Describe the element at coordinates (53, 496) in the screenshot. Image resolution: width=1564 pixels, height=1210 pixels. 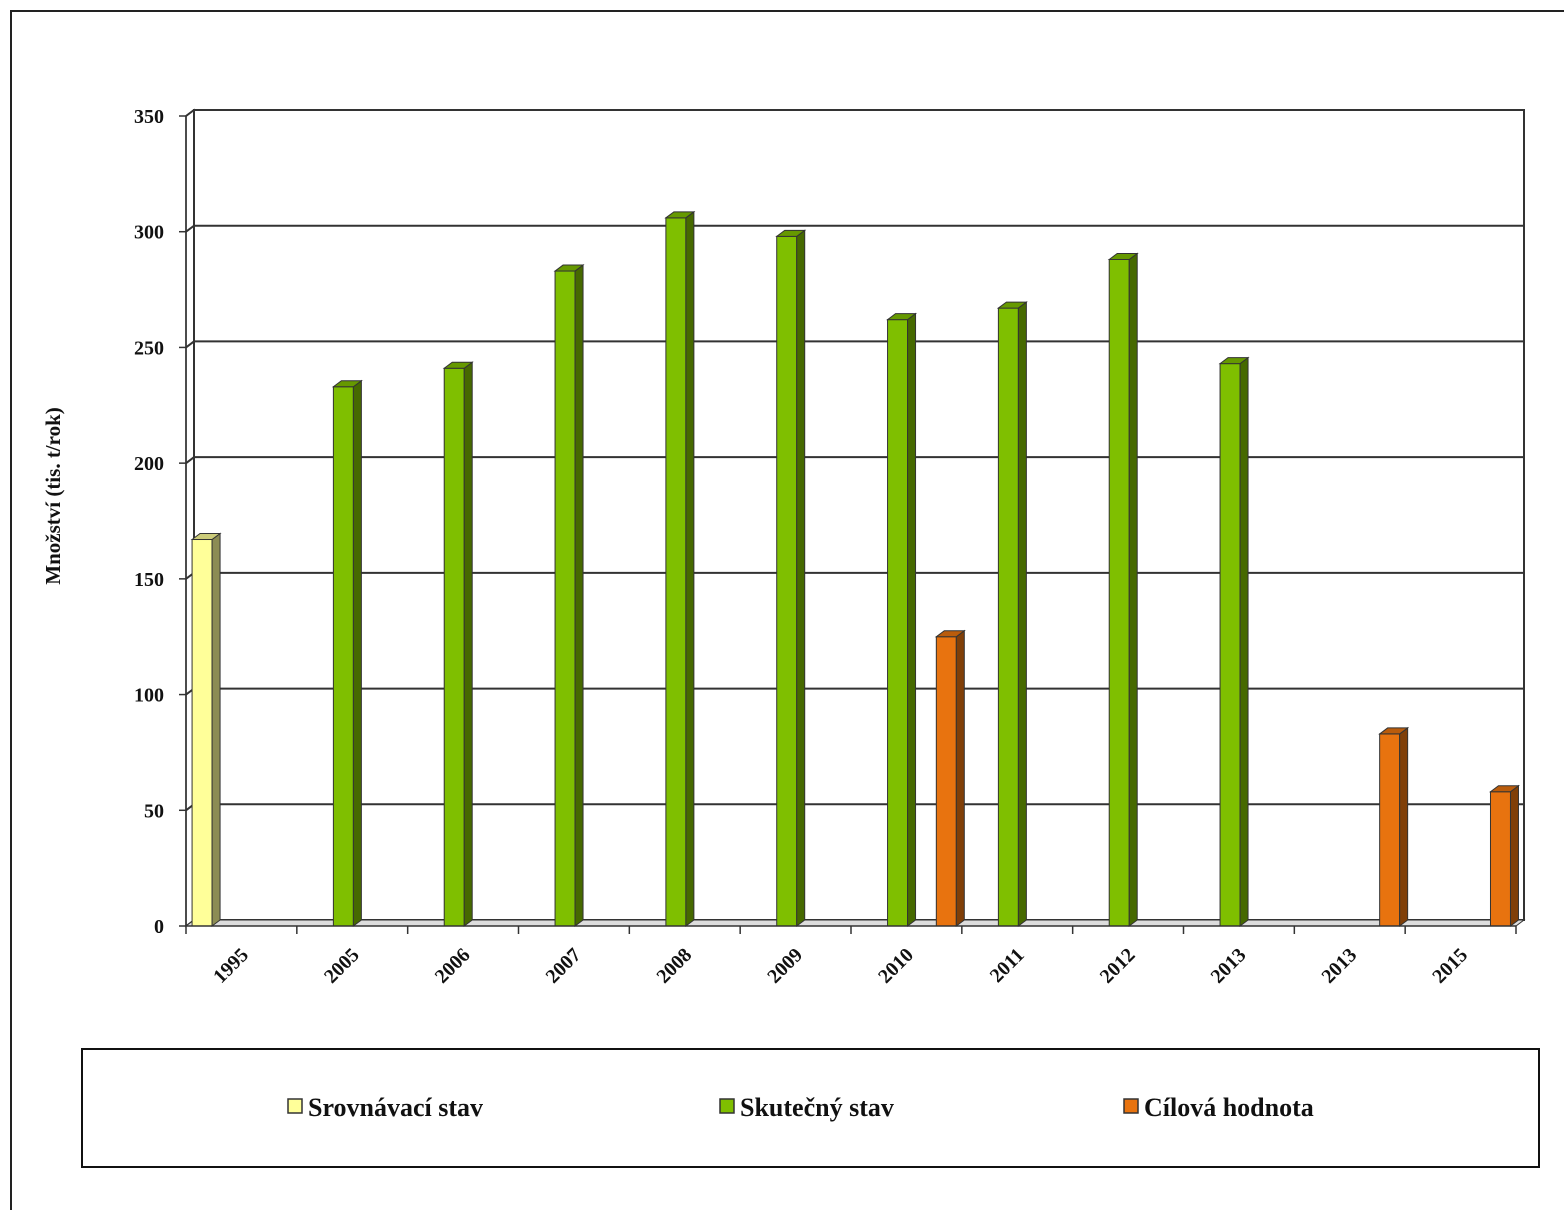
I see `y-axis-label: Množství (tis. t/rok)` at that location.